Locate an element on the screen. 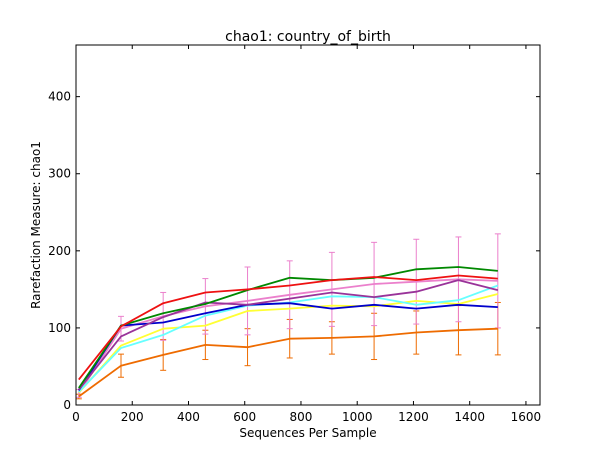 The height and width of the screenshot is (450, 600). x-tick-label: 600 is located at coordinates (244, 417).